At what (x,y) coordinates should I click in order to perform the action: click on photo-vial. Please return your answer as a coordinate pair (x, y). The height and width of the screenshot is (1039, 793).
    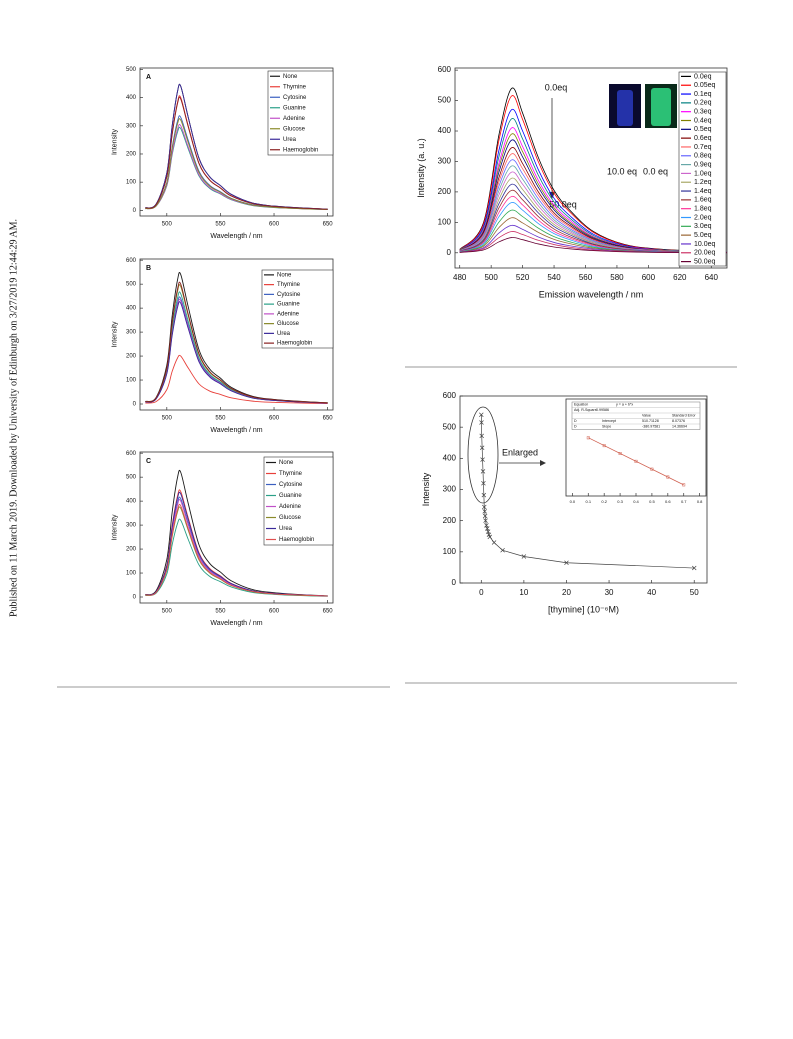
    Looking at the image, I should click on (625, 108).